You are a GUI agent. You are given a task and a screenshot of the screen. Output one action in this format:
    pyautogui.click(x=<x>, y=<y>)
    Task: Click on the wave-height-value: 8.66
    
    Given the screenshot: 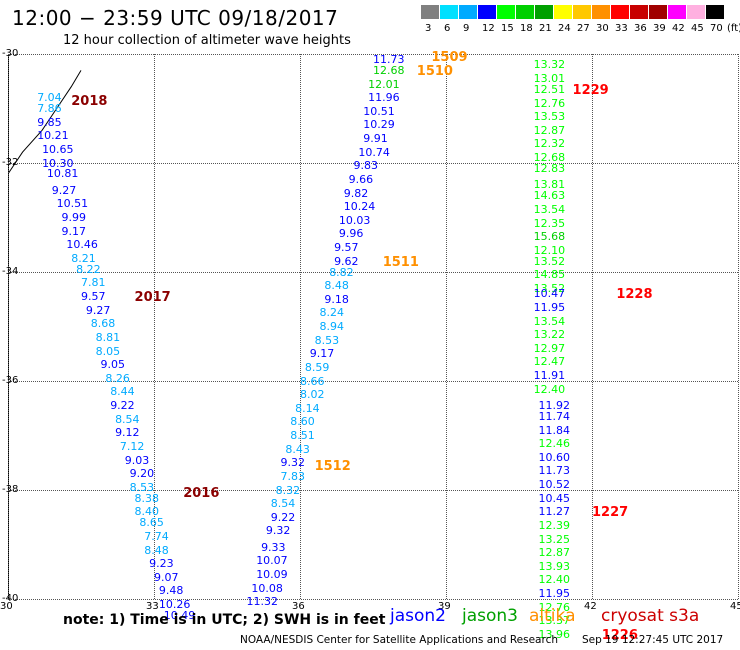 What is the action you would take?
    pyautogui.click(x=312, y=381)
    